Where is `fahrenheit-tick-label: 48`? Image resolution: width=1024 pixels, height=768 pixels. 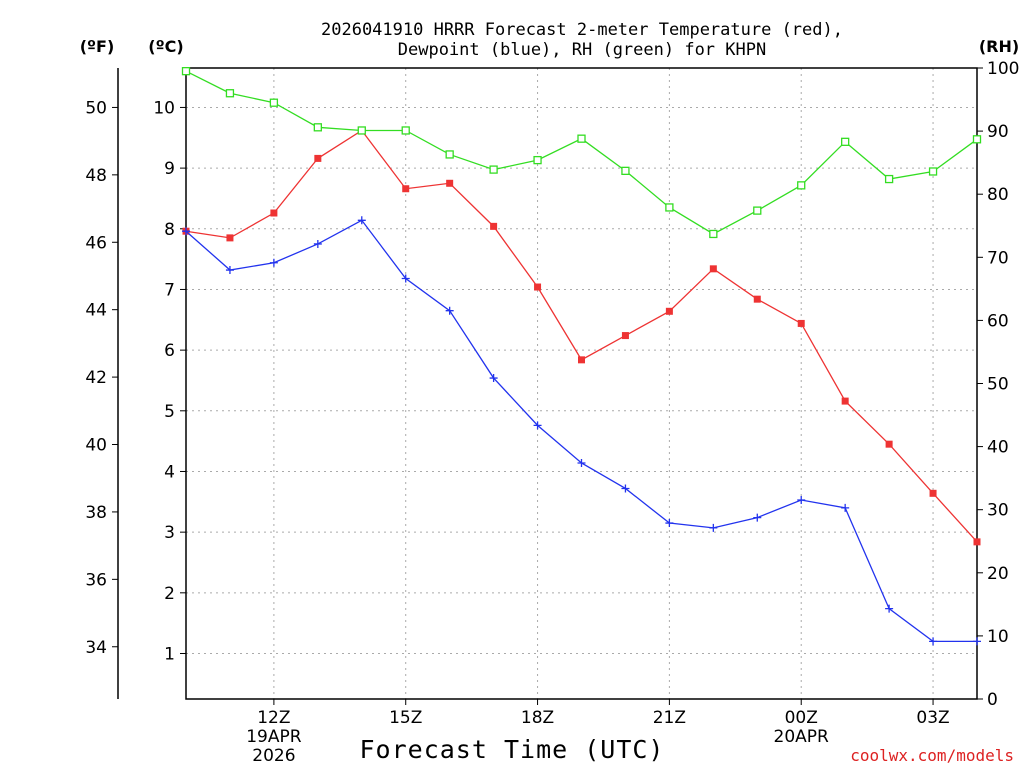
fahrenheit-tick-label: 48 is located at coordinates (96, 176).